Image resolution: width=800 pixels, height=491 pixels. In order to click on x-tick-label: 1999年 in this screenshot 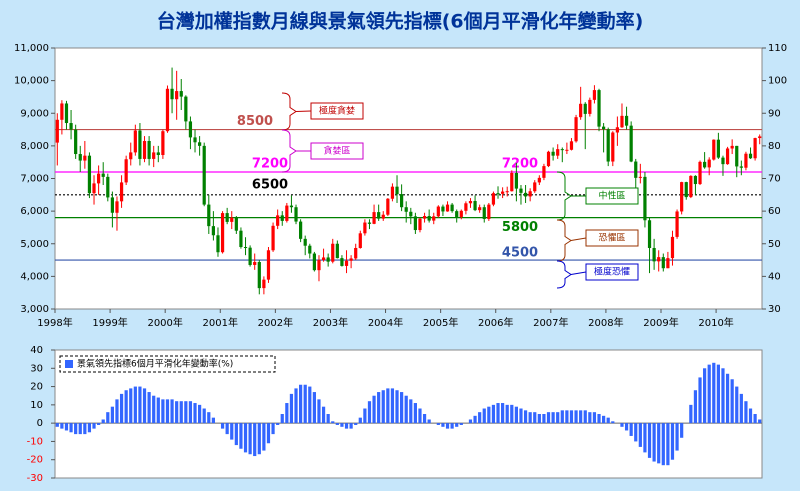, I will do `click(109, 322)`.